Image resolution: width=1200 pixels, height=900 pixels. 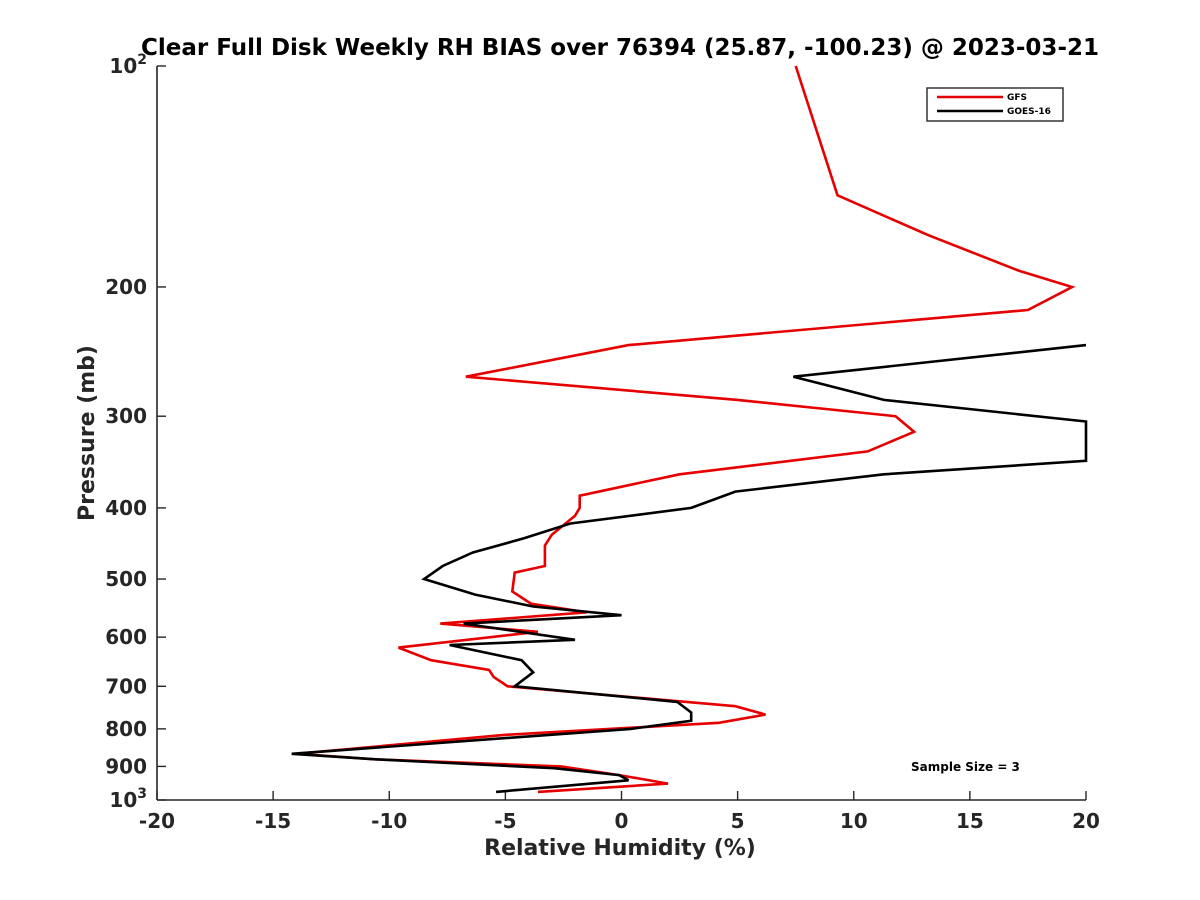 I want to click on x-tick-label: -15, so click(x=273, y=821).